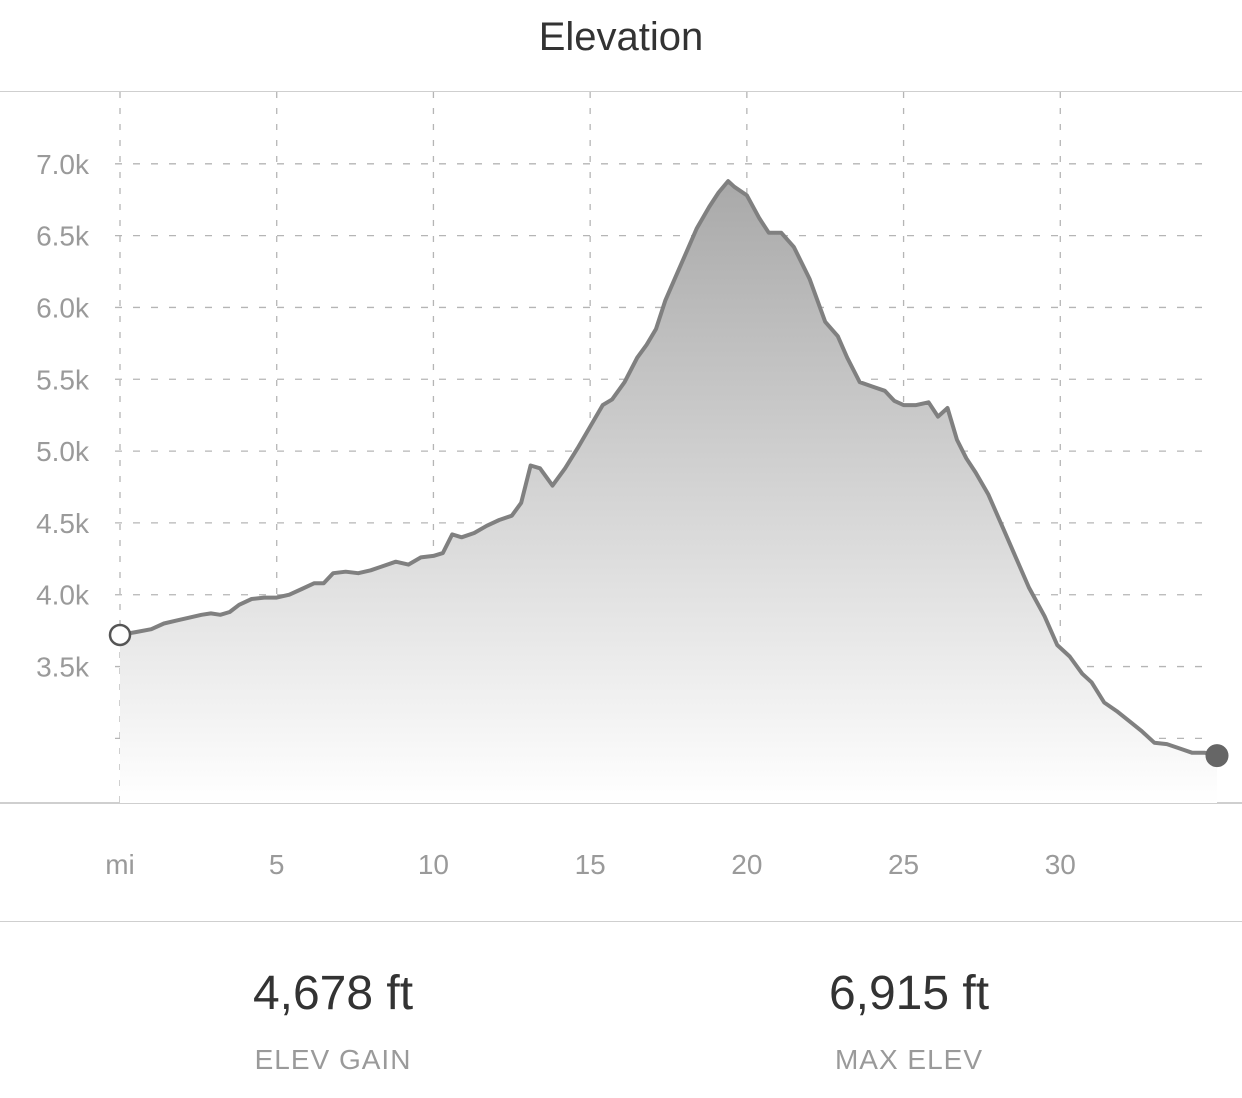 The image size is (1242, 1098). I want to click on end-marker, so click(1217, 756).